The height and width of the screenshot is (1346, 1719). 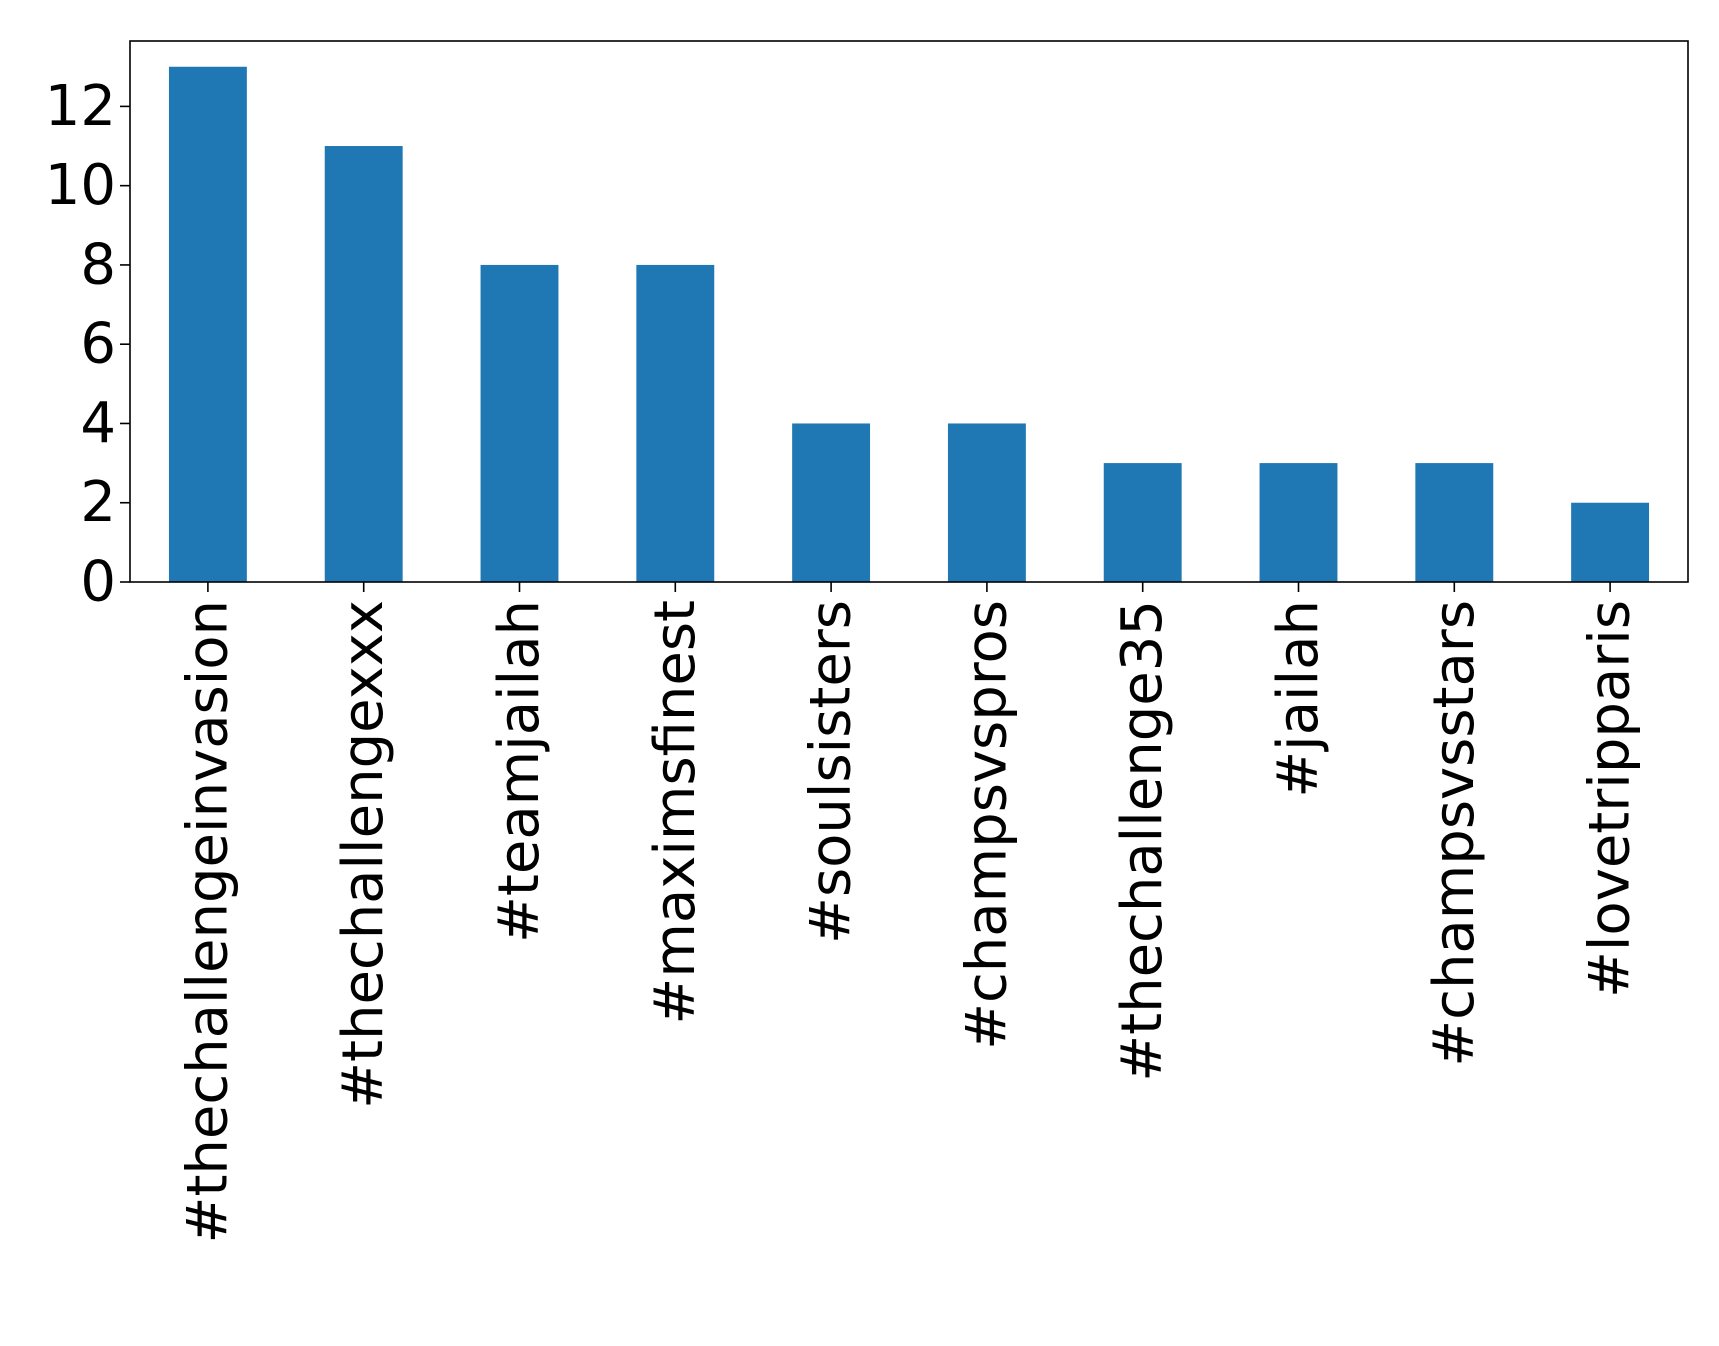 What do you see at coordinates (675, 812) in the screenshot?
I see `x-tick-label: #maximsfinest` at bounding box center [675, 812].